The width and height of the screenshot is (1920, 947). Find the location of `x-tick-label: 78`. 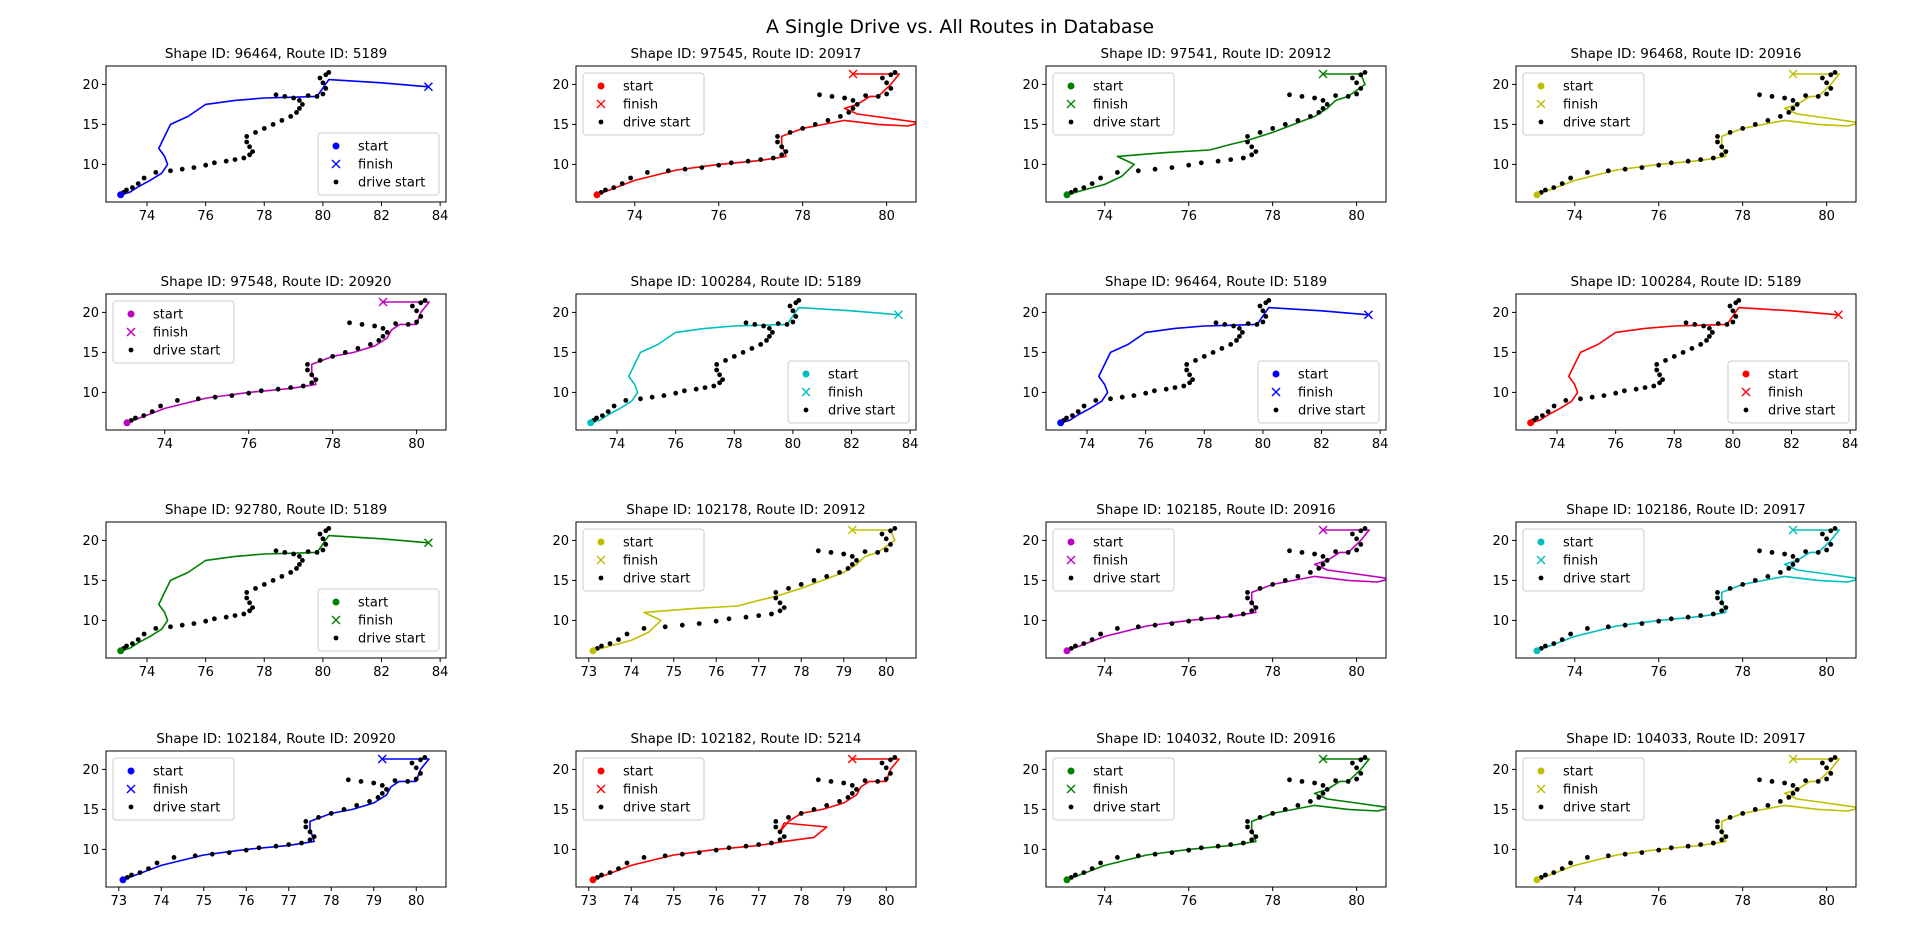

x-tick-label: 78 is located at coordinates (1272, 216).